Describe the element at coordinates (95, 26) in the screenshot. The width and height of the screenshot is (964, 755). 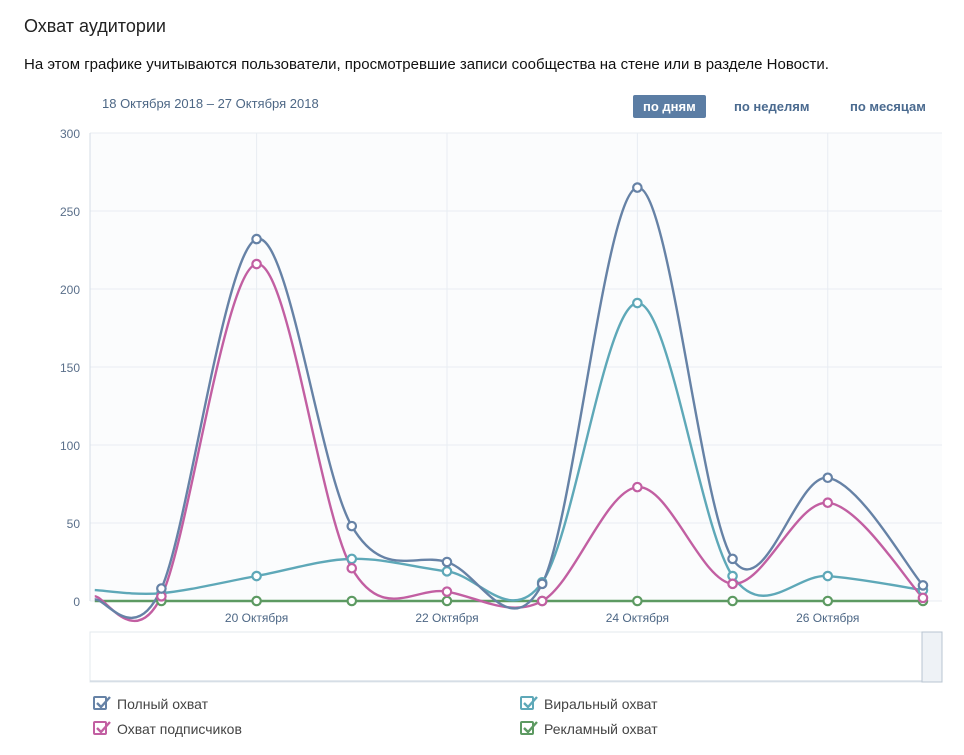
I see `chart-title: Охват аудитории` at that location.